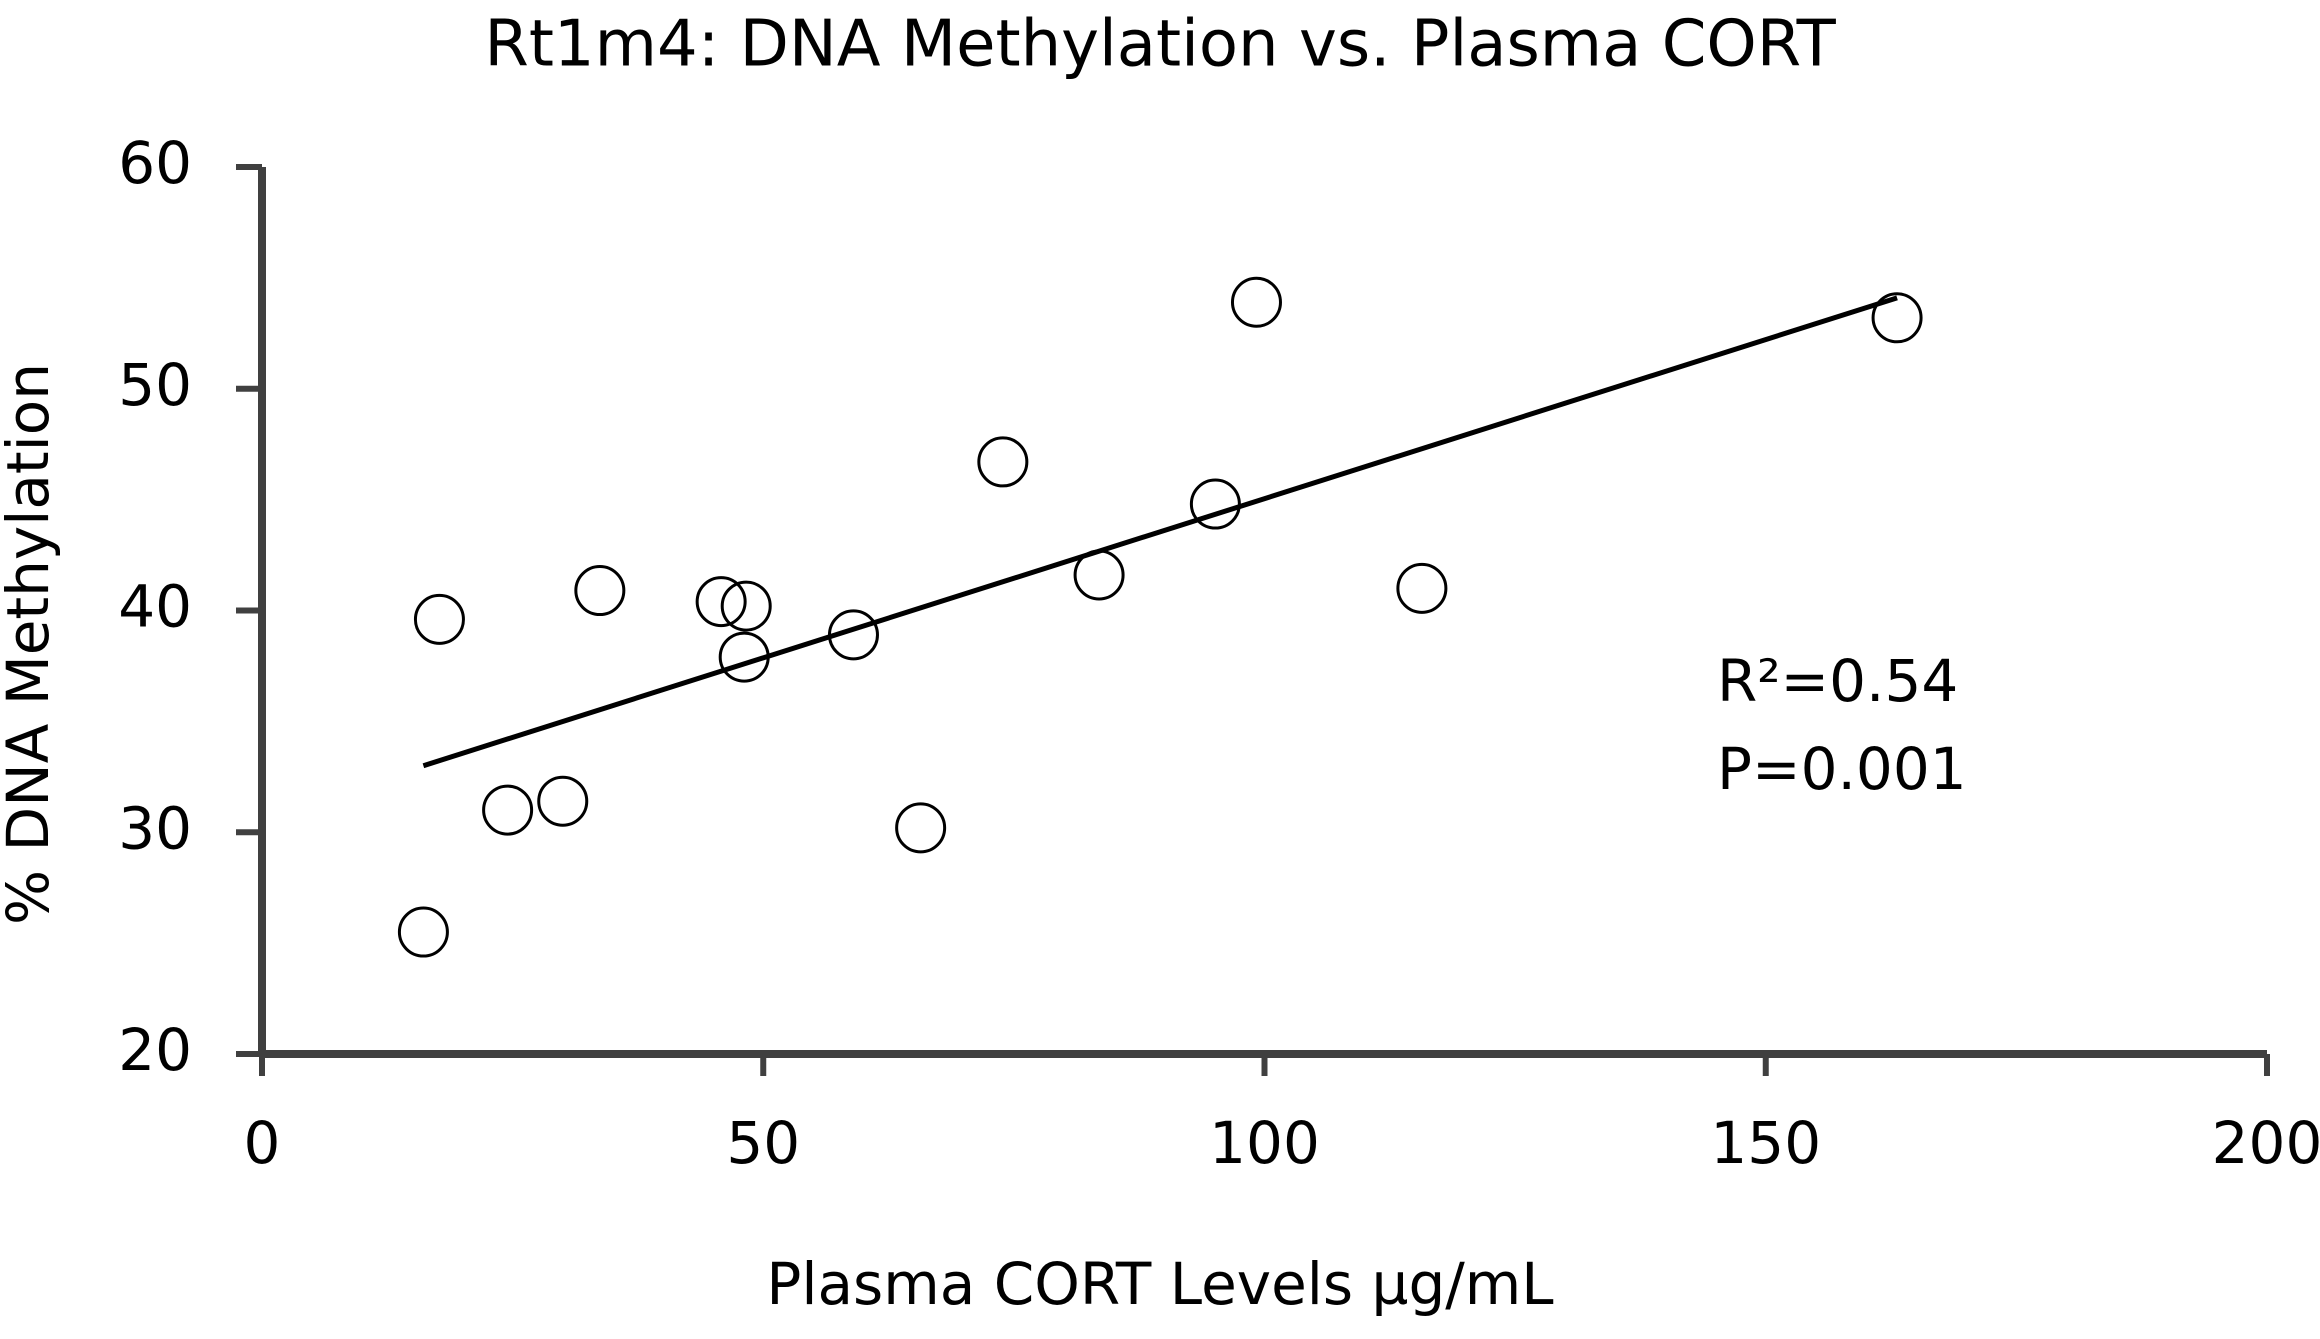  What do you see at coordinates (763, 1143) in the screenshot?
I see `x-tick-label: 50` at bounding box center [763, 1143].